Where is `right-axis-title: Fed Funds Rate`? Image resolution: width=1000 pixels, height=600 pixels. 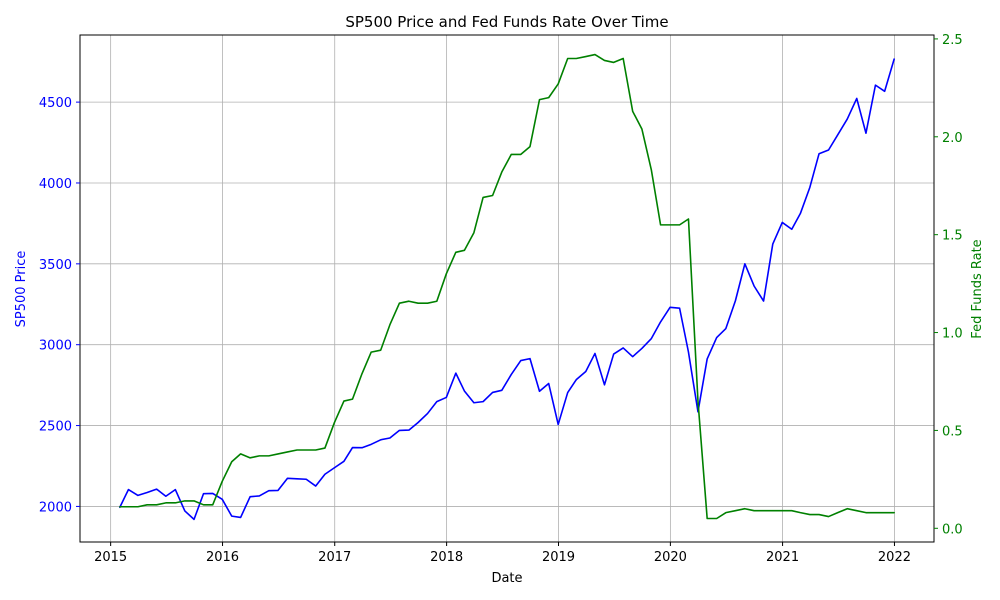 right-axis-title: Fed Funds Rate is located at coordinates (977, 288).